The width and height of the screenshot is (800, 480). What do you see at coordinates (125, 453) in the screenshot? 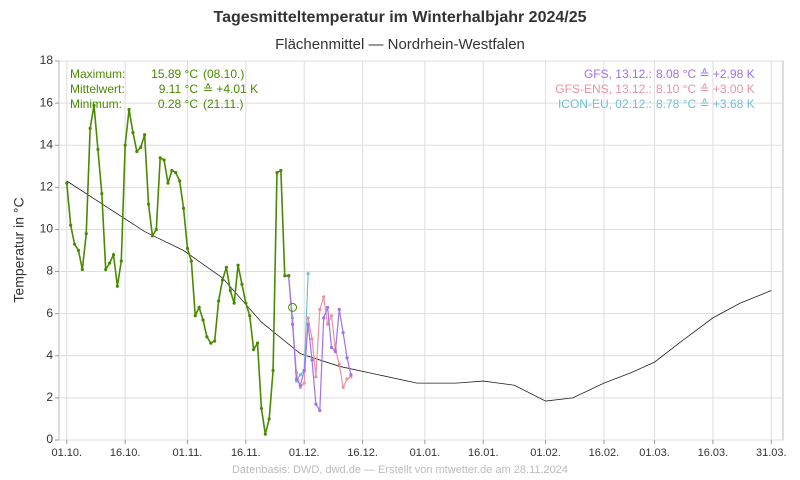
I see `x-tick-label: 16.10.` at bounding box center [125, 453].